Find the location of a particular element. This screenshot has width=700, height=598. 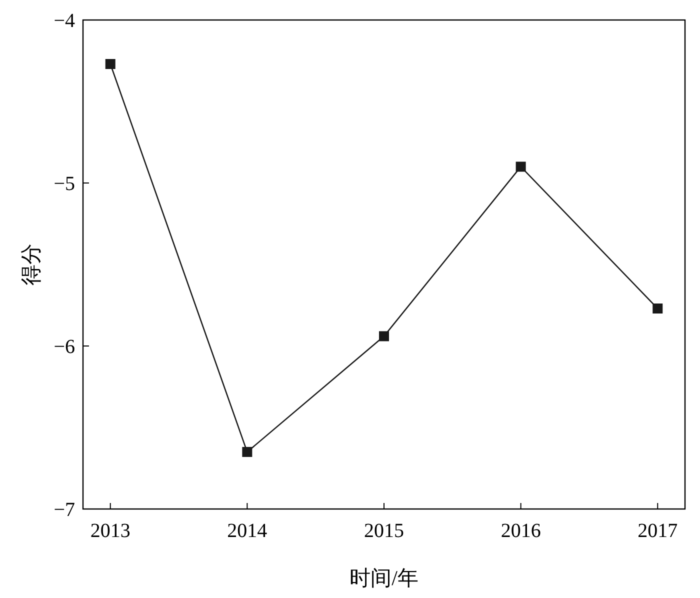

xlabel: 时间/年 is located at coordinates (384, 578).